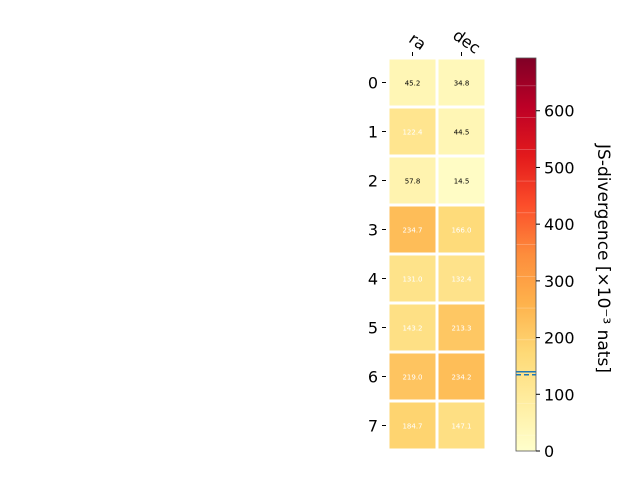 Image resolution: width=640 pixels, height=484 pixels. I want to click on colorbar-frame, so click(526, 254).